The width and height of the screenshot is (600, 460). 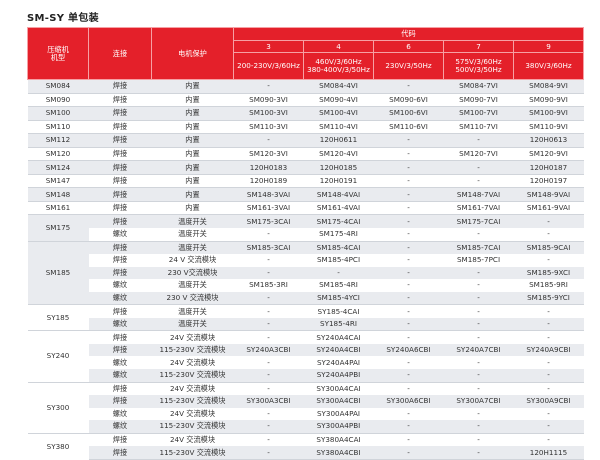 I want to click on header-voltage-9: 380V/3/60Hz, so click(x=548, y=66).